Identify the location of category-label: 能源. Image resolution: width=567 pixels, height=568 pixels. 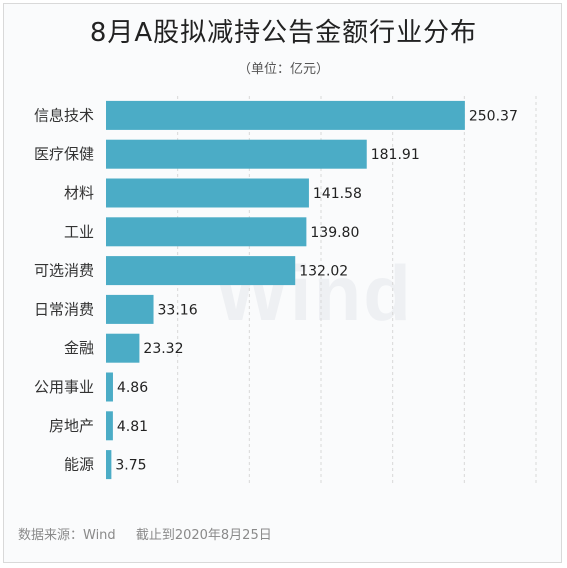
(79, 465).